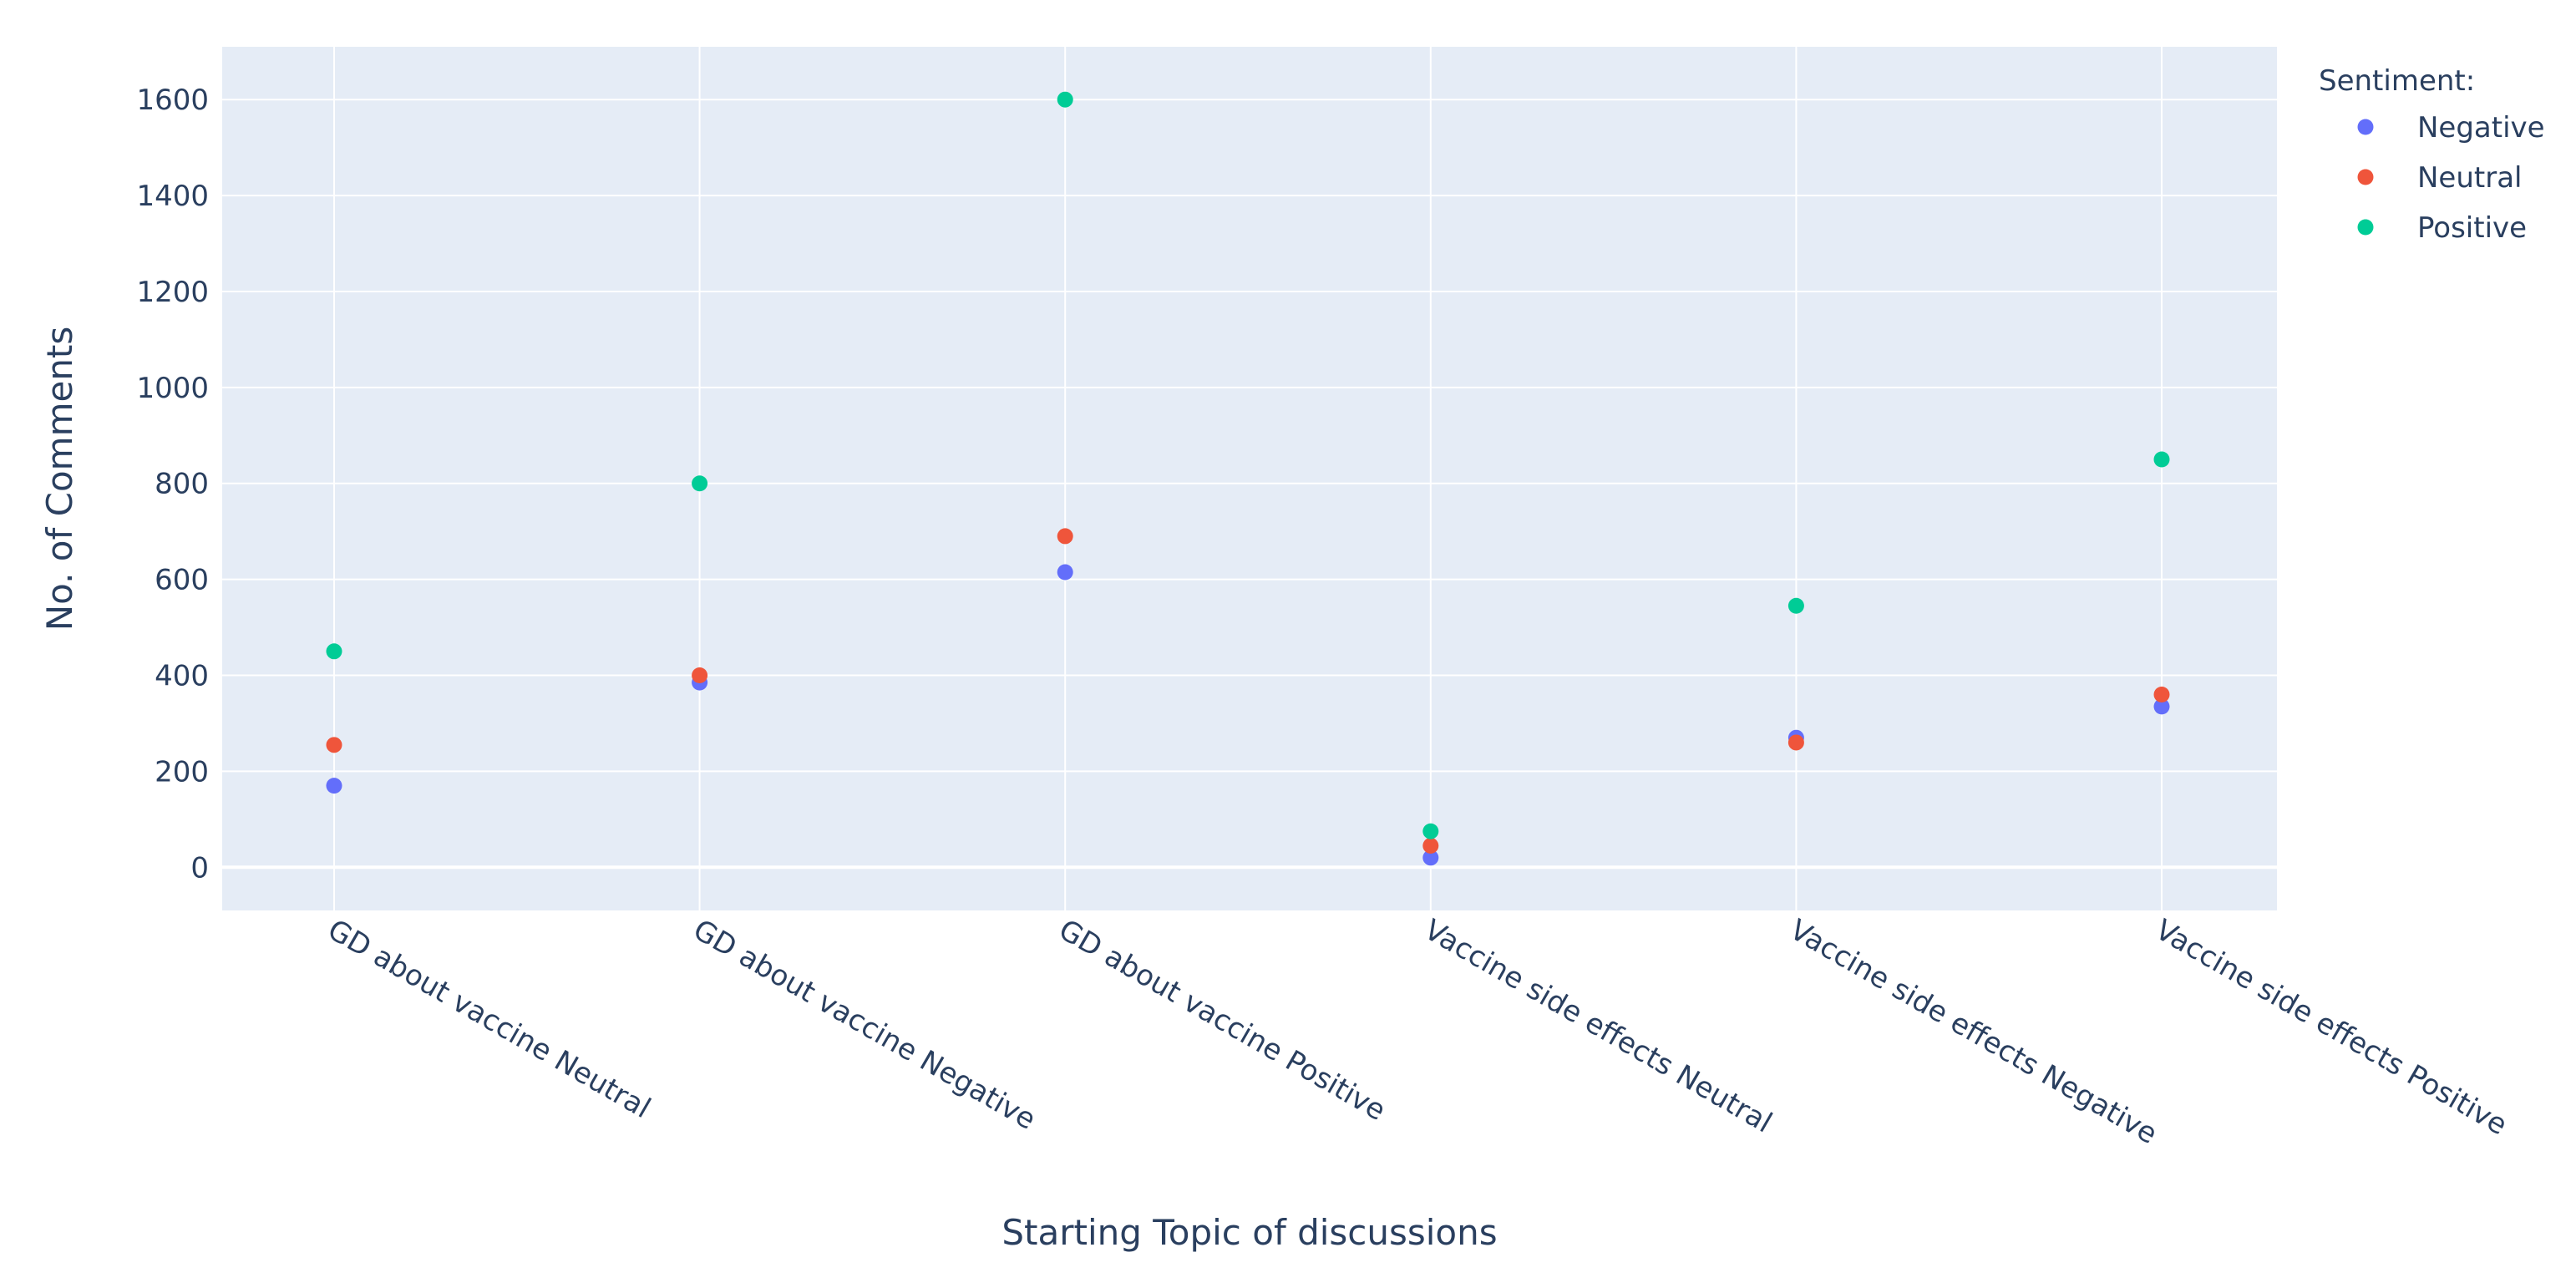  I want to click on legend-marker-negative, so click(2365, 127).